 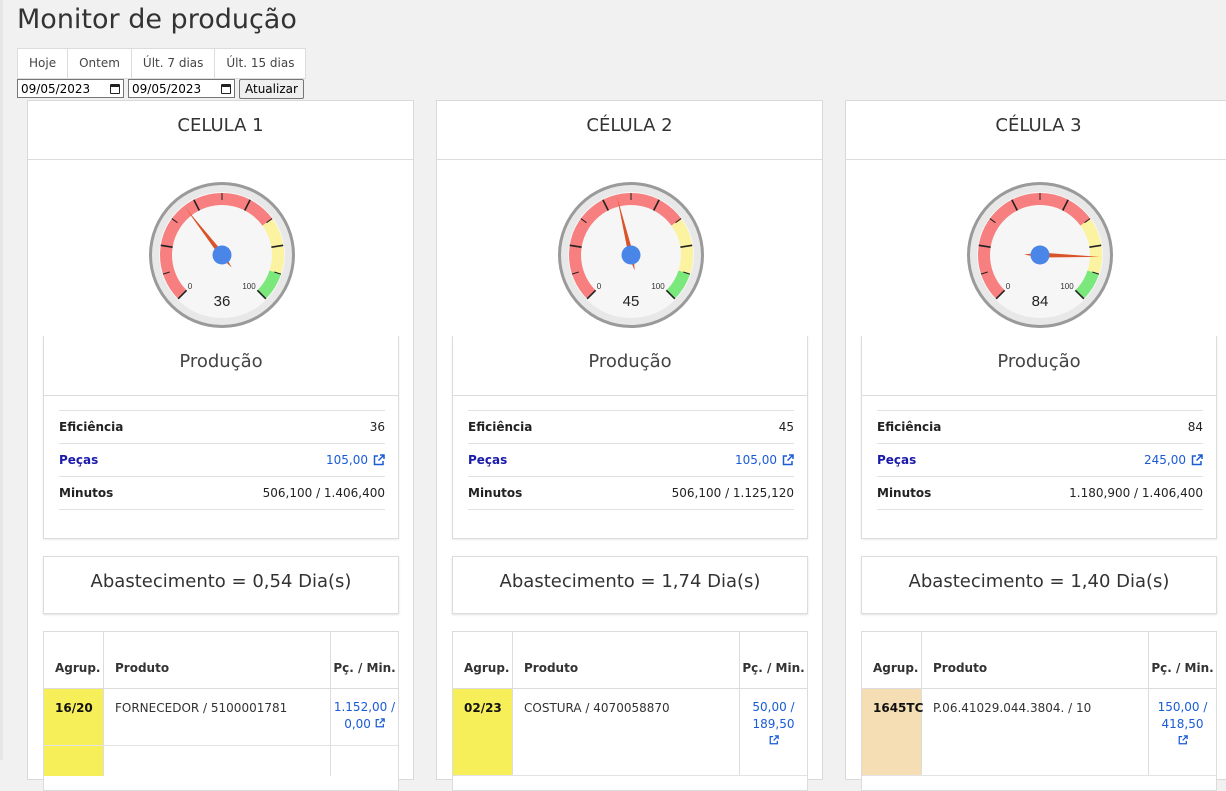 What do you see at coordinates (1165, 460) in the screenshot?
I see `pieces-value: 245,00` at bounding box center [1165, 460].